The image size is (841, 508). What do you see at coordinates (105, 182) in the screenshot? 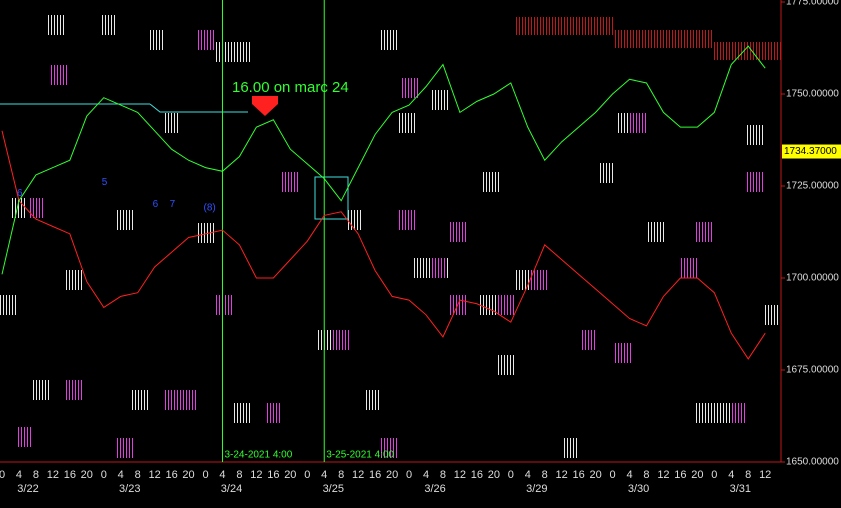
I see `wave-label: 5` at bounding box center [105, 182].